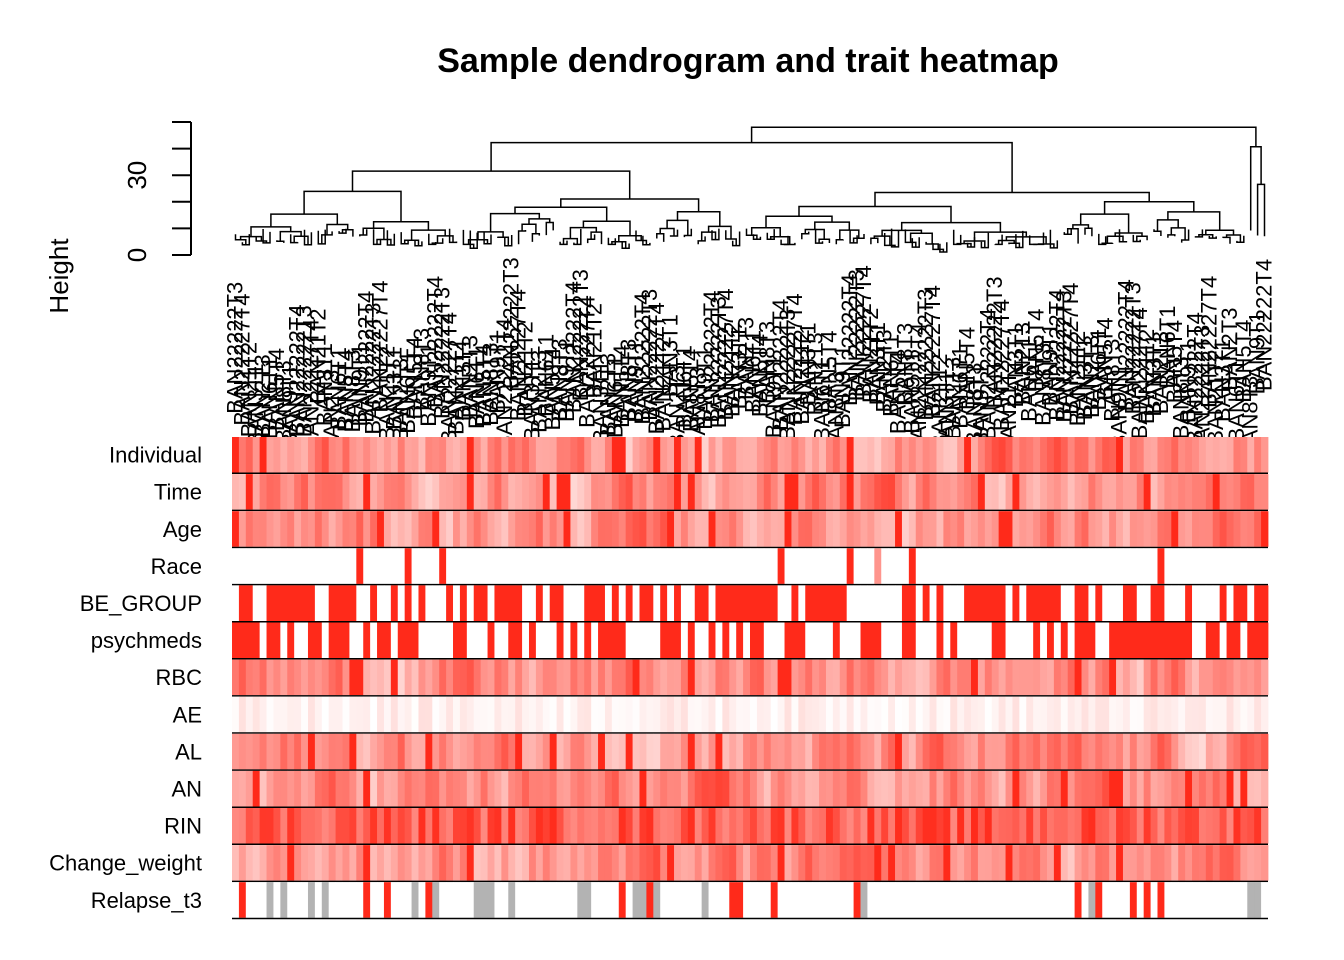 Image resolution: width=1344 pixels, height=960 pixels. I want to click on sample-label: BAN22222T3, so click(649, 355).